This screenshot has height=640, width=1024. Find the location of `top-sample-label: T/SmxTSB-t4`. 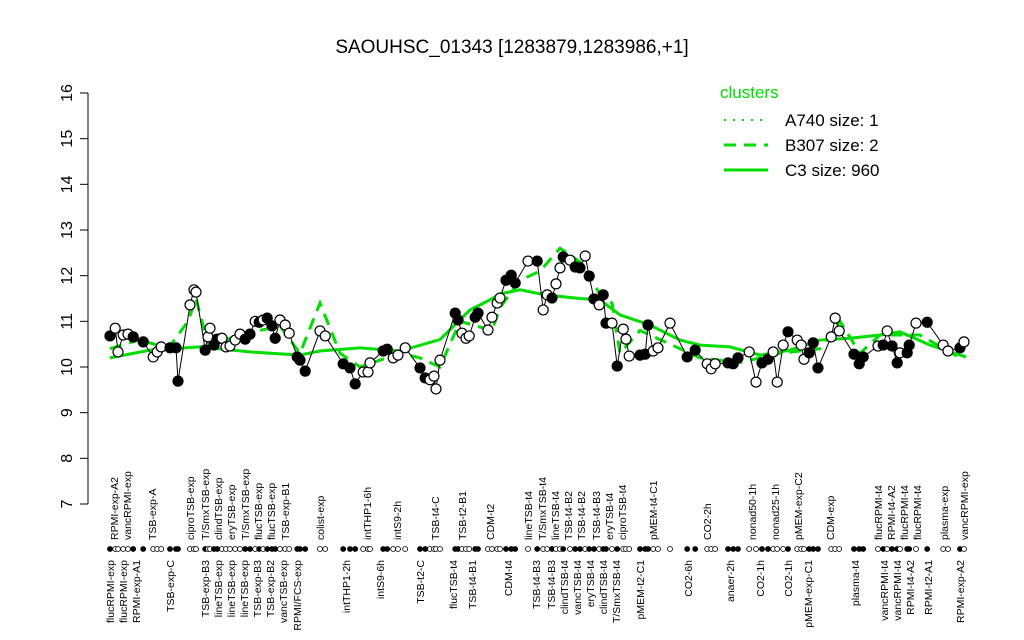

top-sample-label: T/SmxTSB-t4 is located at coordinates (543, 508).